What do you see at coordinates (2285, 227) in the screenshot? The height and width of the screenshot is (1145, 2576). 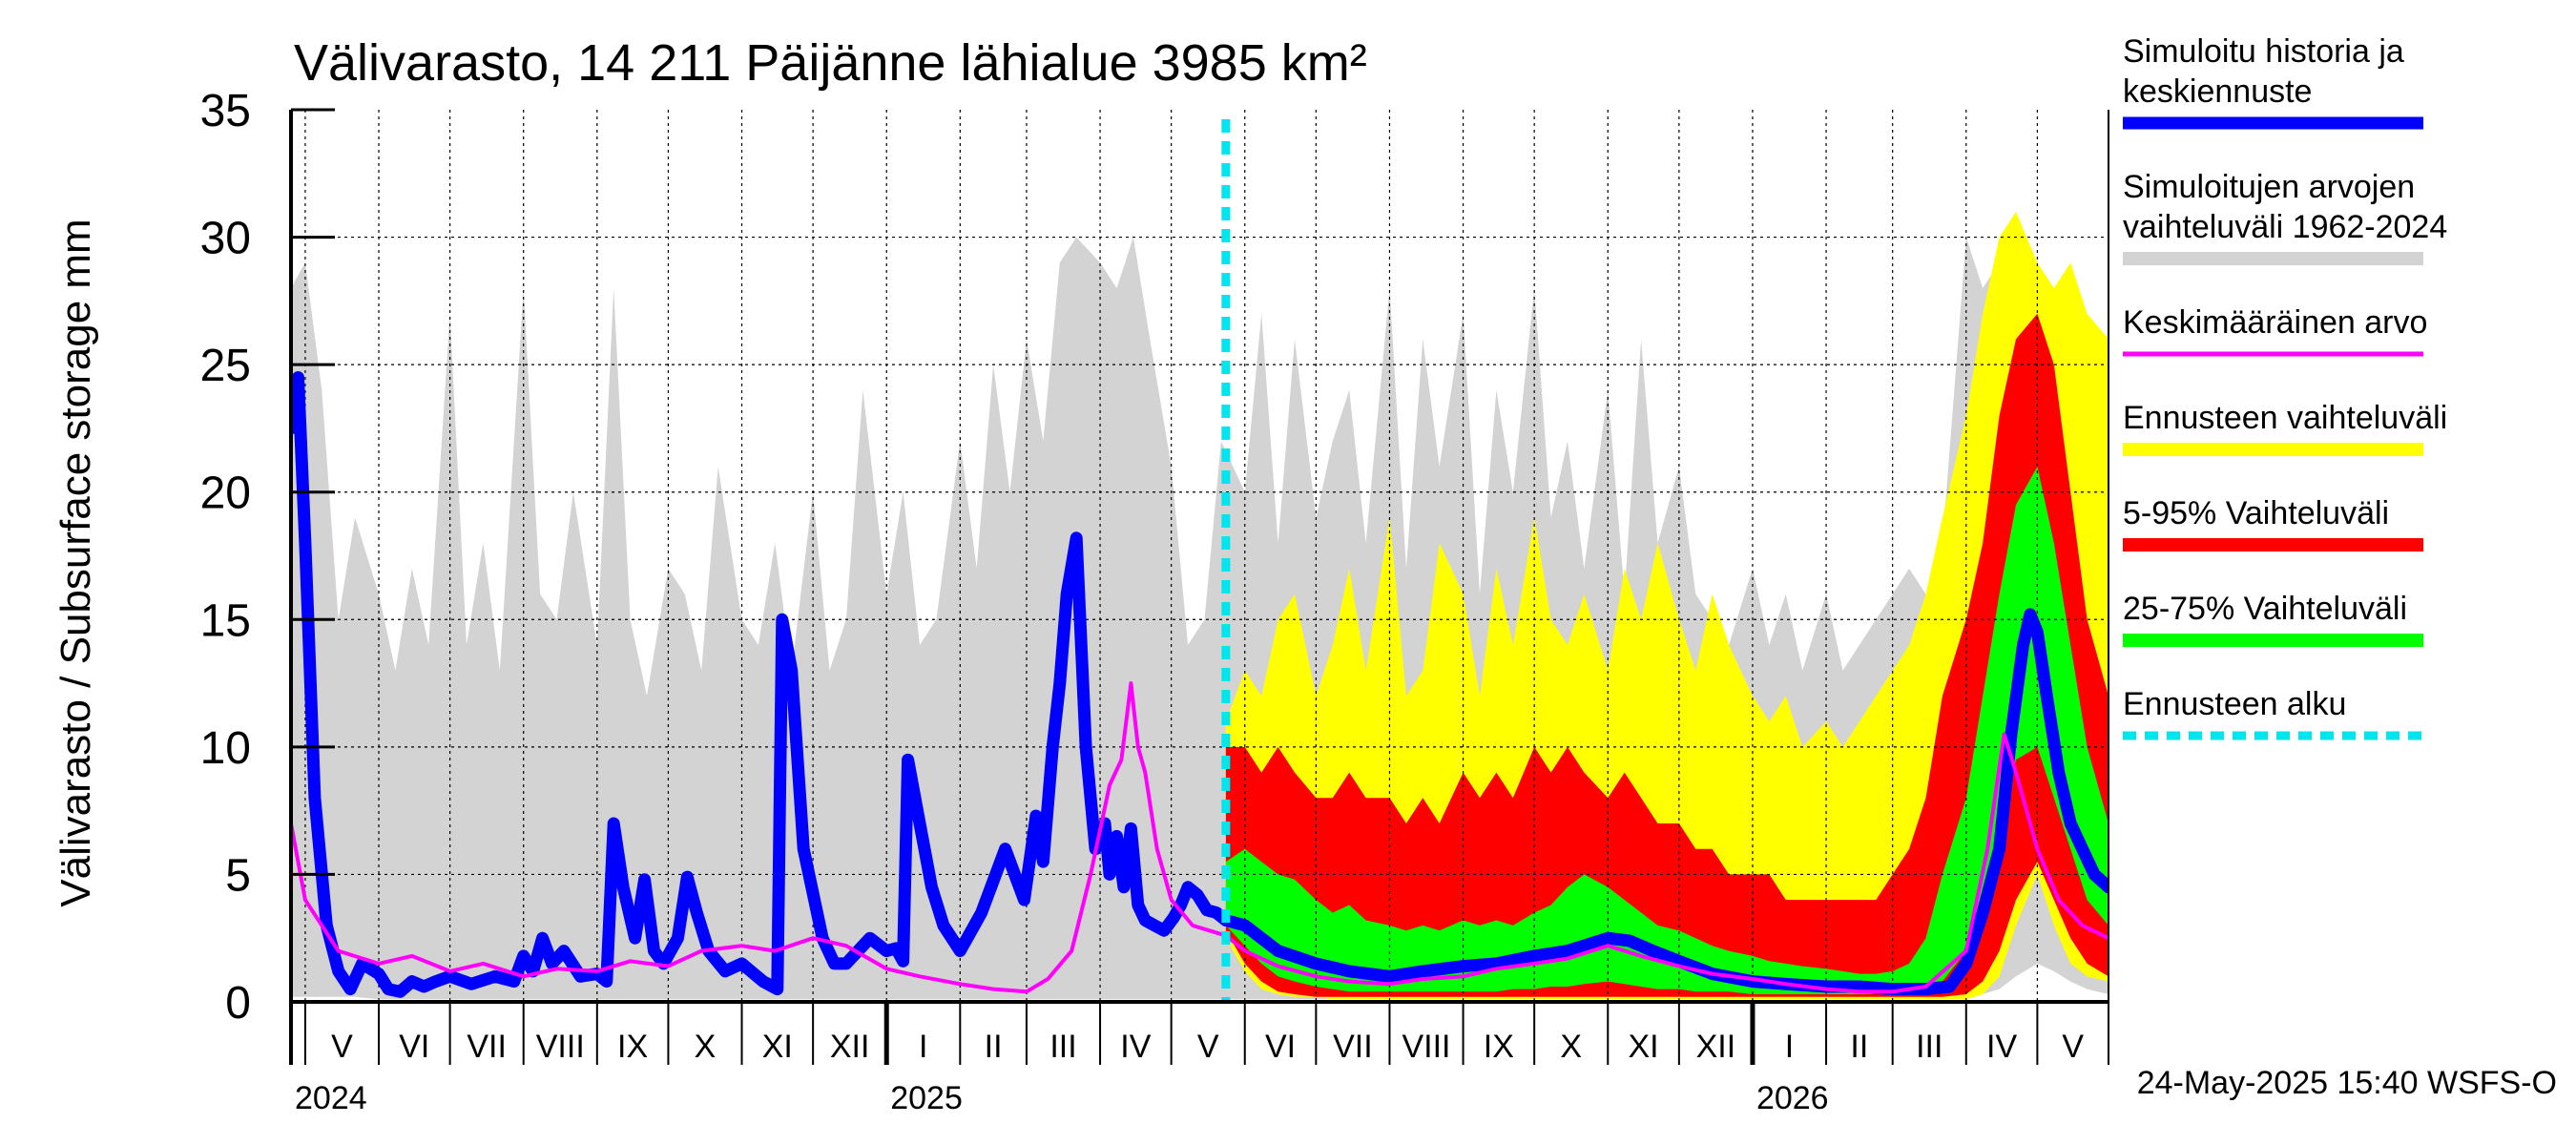 I see `legend-label: vaihteluväli 1962-2024` at bounding box center [2285, 227].